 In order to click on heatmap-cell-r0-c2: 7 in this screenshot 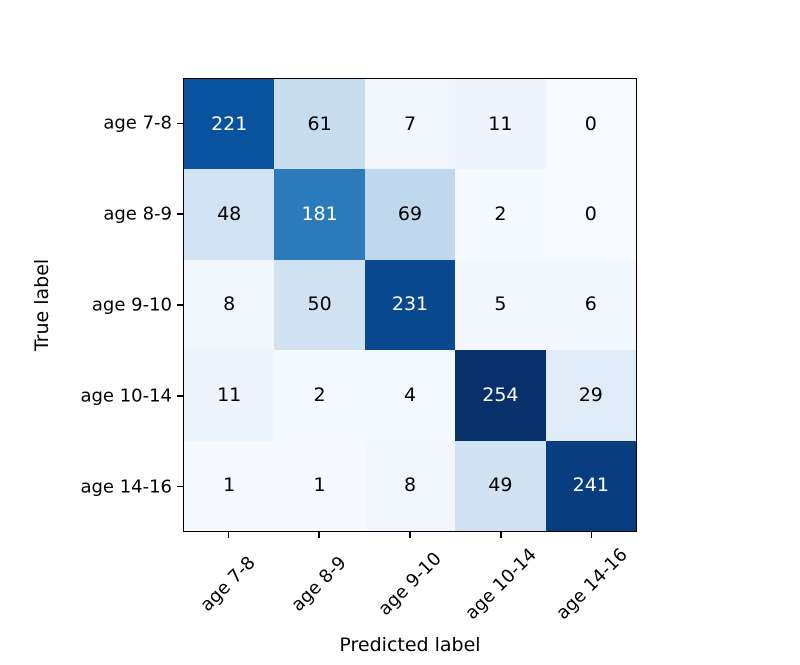, I will do `click(410, 124)`.